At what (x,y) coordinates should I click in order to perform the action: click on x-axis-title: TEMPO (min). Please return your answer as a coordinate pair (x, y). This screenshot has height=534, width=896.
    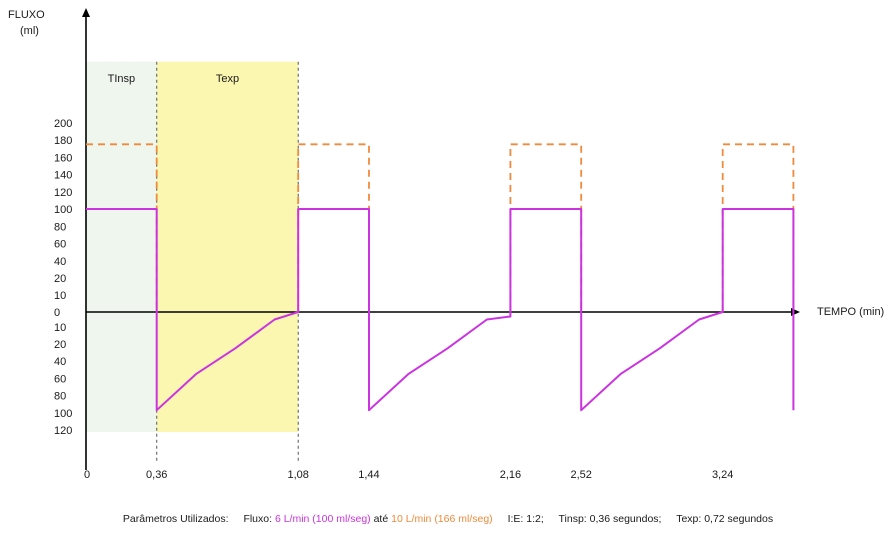
    Looking at the image, I should click on (850, 312).